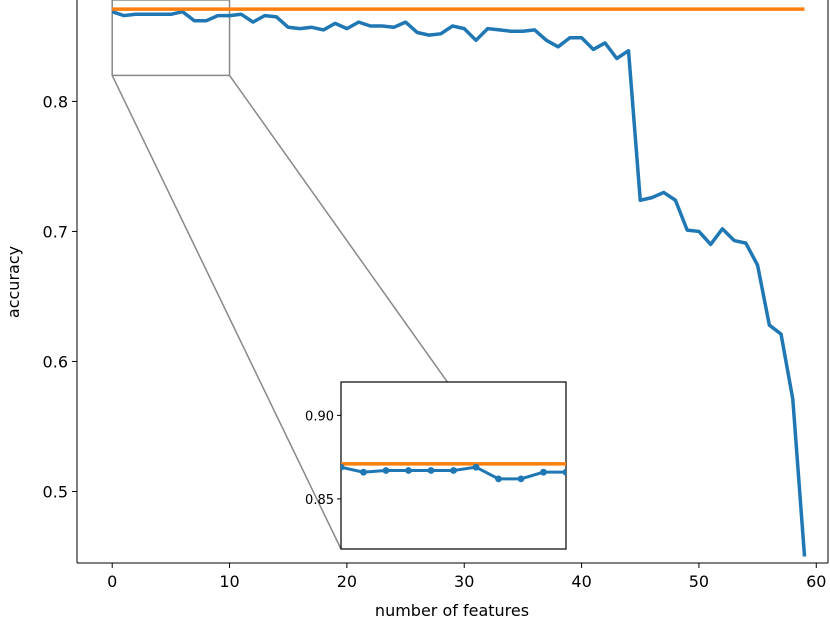 The image size is (830, 625). What do you see at coordinates (699, 581) in the screenshot?
I see `x-tick-label: 50` at bounding box center [699, 581].